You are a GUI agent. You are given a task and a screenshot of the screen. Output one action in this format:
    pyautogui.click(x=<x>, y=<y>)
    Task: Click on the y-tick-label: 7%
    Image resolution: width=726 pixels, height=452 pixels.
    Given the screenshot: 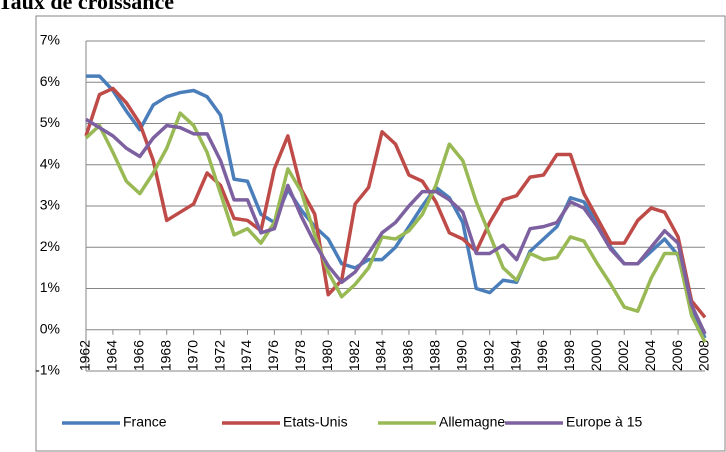 What is the action you would take?
    pyautogui.click(x=50, y=40)
    